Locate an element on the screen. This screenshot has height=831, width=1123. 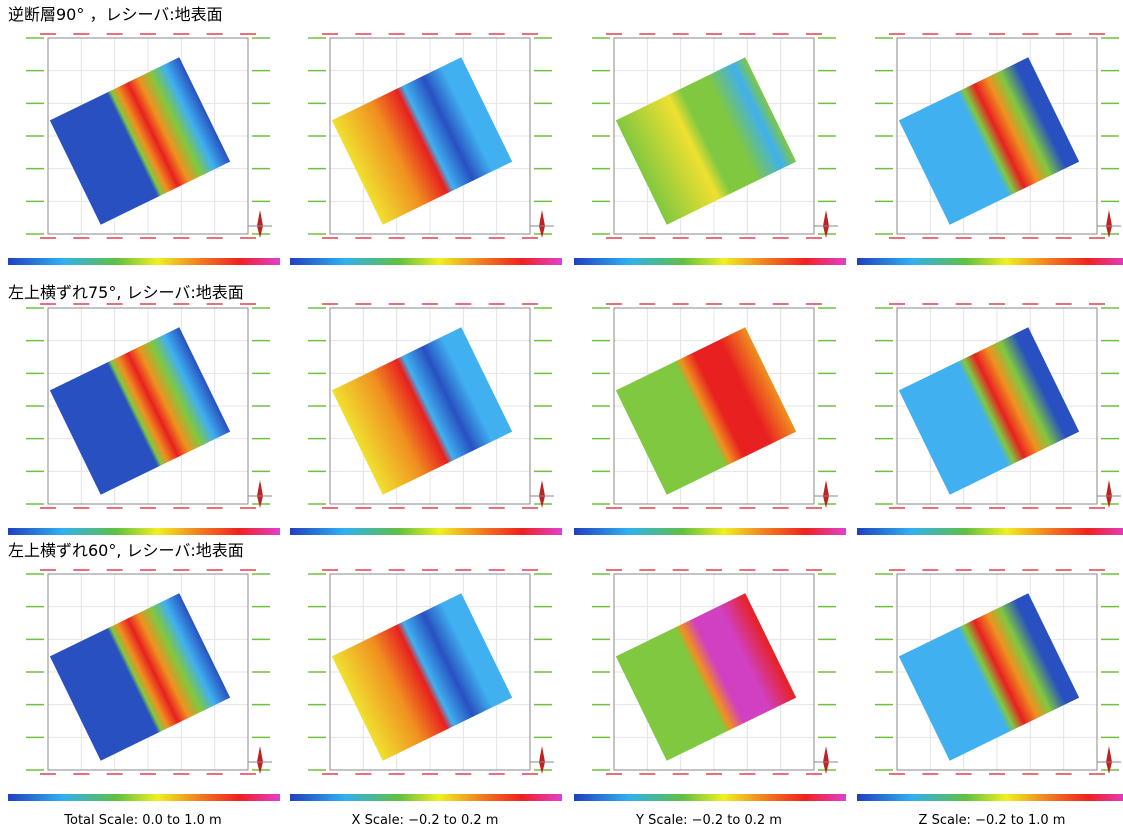
row-title: 左上横ずれ75°, レシーバ:地表面 is located at coordinates (126, 292).